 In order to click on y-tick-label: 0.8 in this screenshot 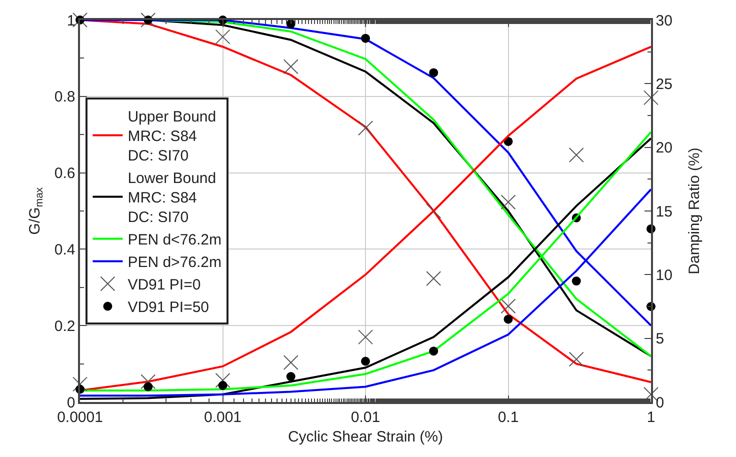, I will do `click(65, 97)`.